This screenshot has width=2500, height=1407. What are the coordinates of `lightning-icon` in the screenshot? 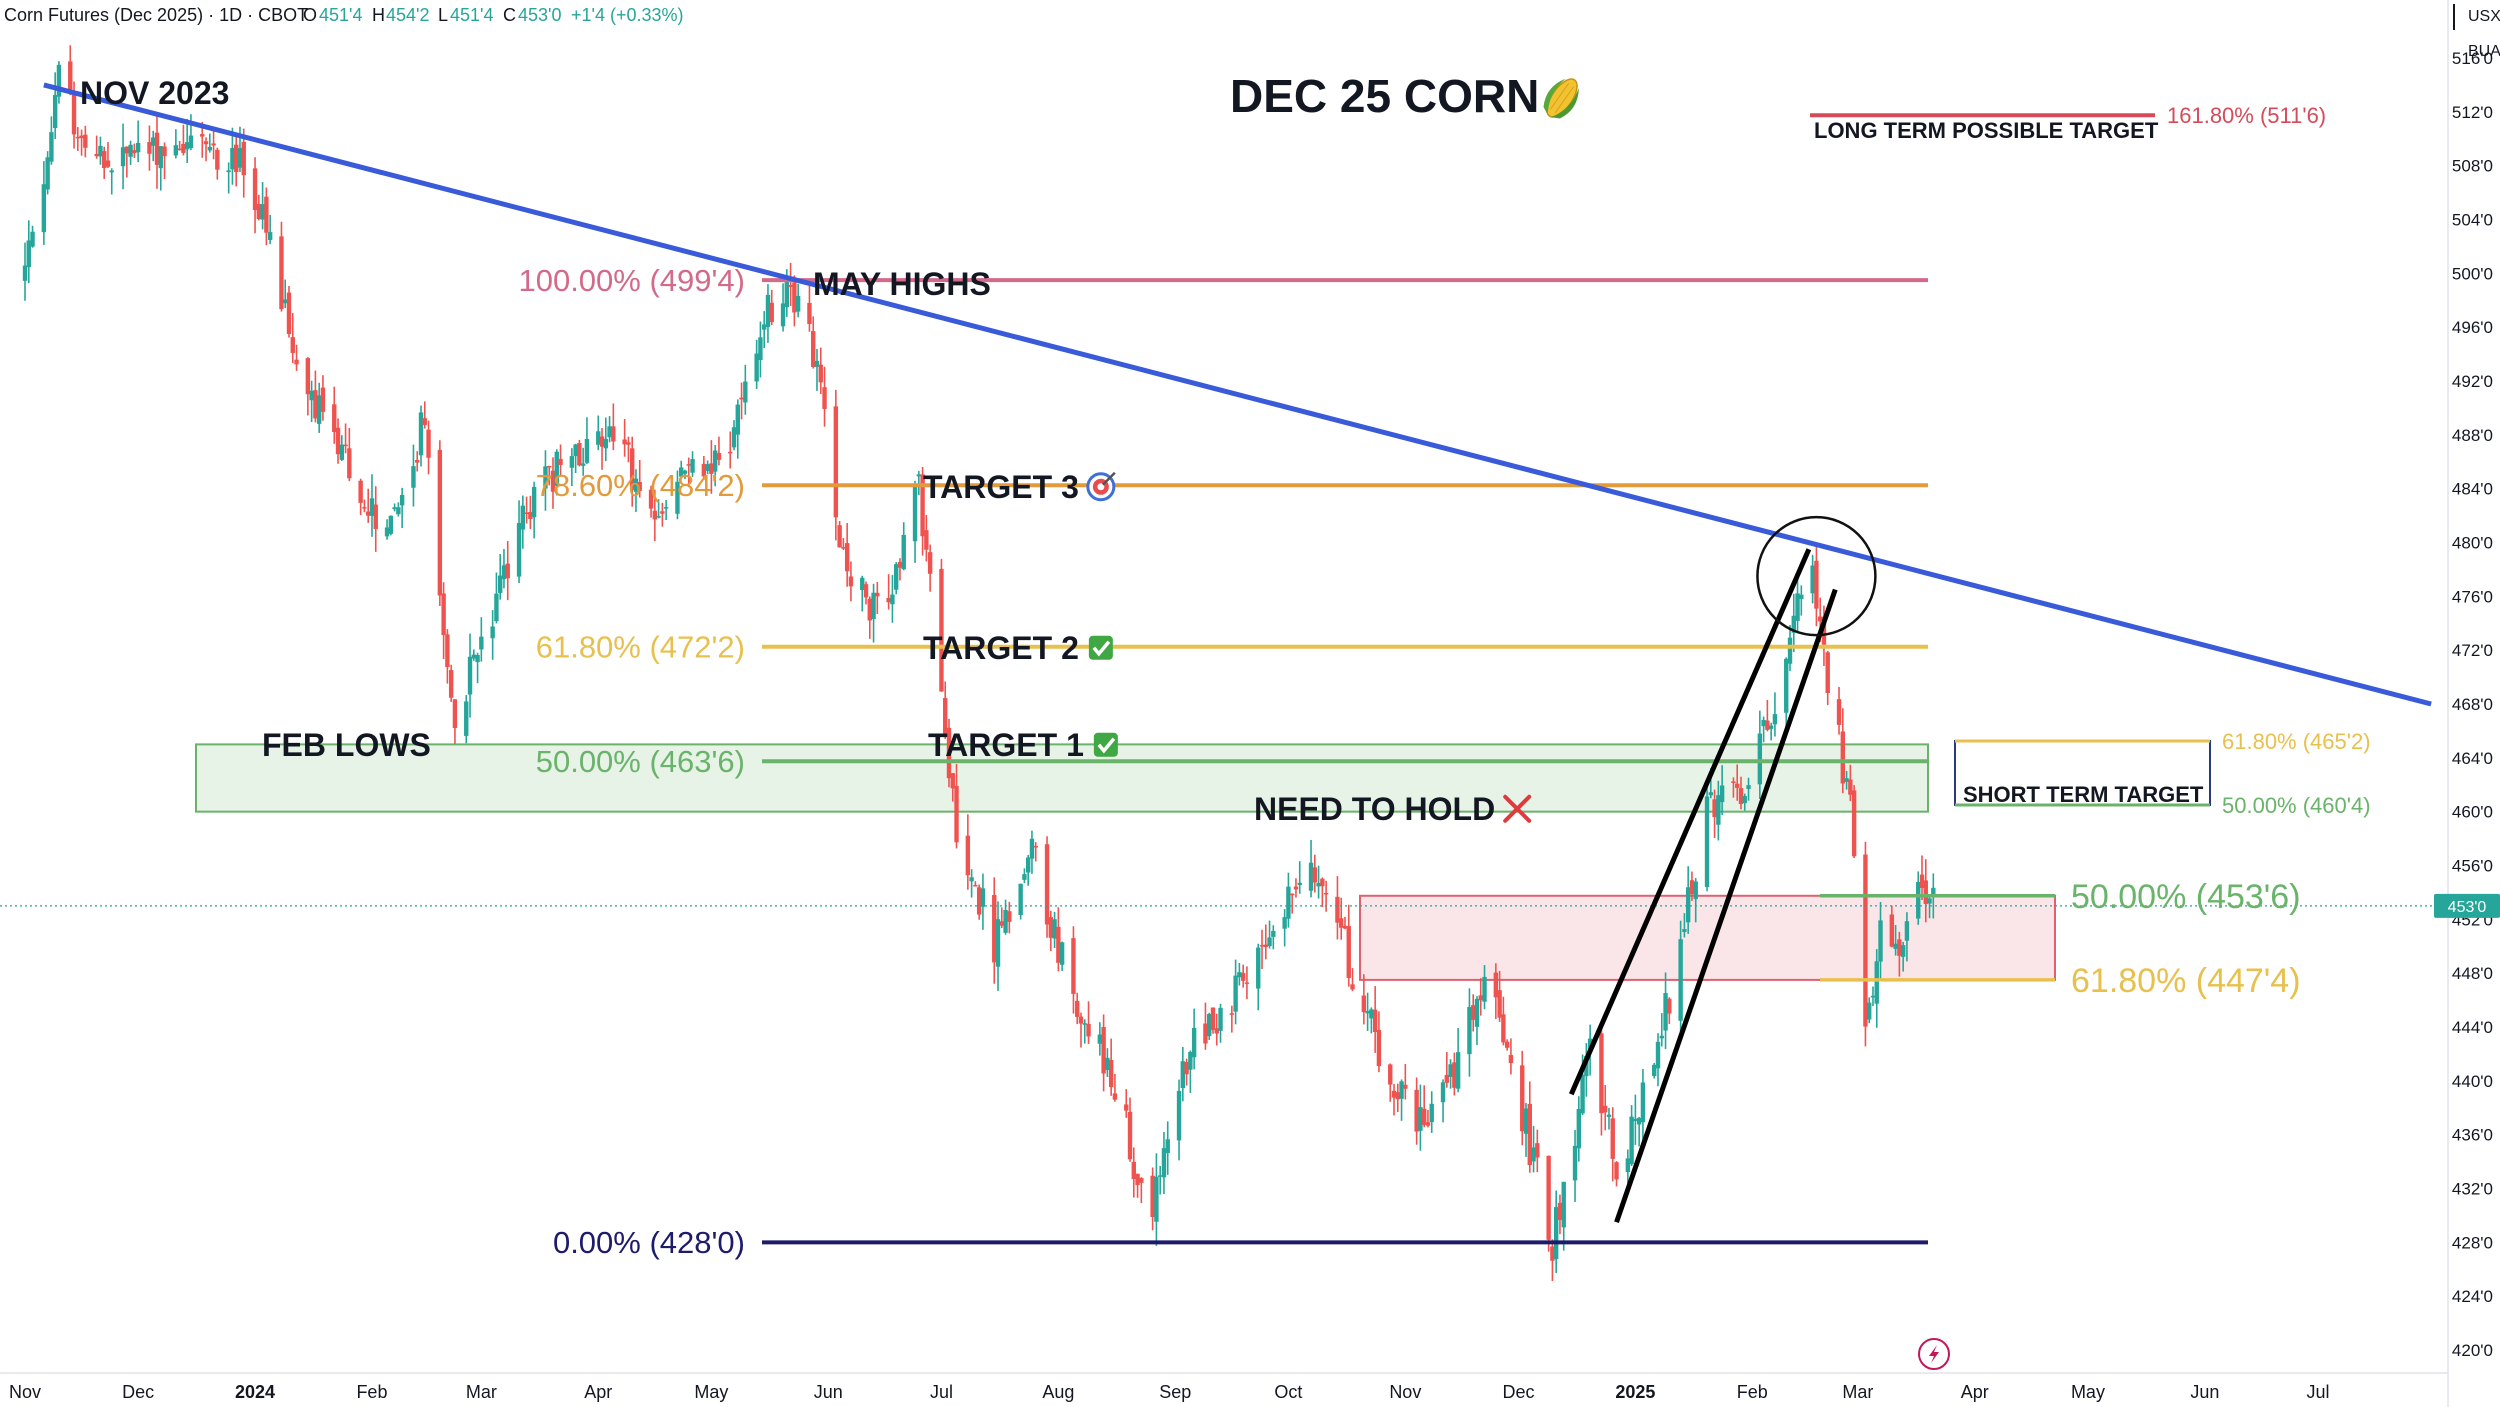 It's located at (1934, 1354).